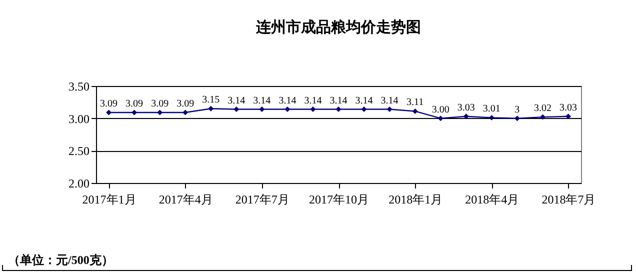 This screenshot has height=277, width=638. Describe the element at coordinates (543, 108) in the screenshot. I see `data-label: 3.02` at that location.